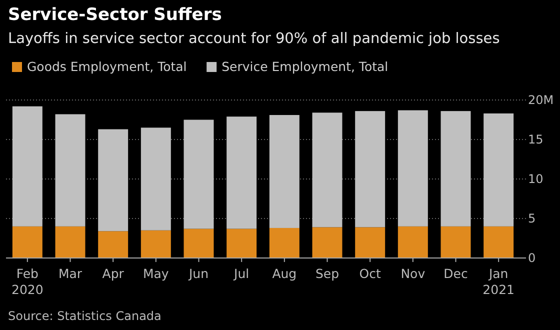  Describe the element at coordinates (413, 273) in the screenshot. I see `x-tick-label: Nov` at that location.